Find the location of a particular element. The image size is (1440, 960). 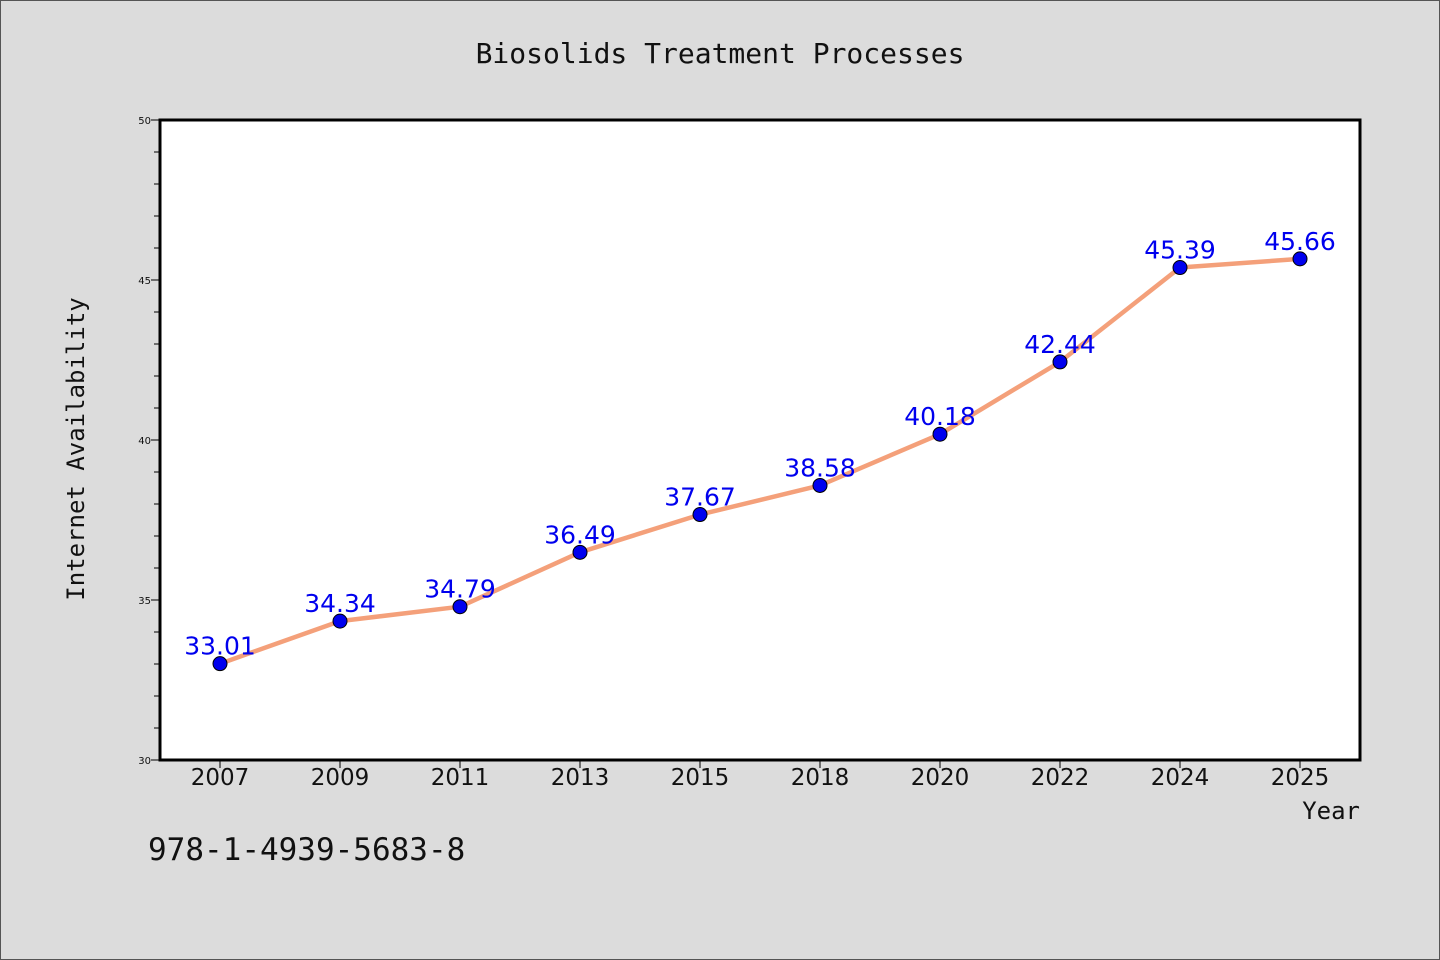

y-axis: 30 35 40 45 50 is located at coordinates (149, 441).